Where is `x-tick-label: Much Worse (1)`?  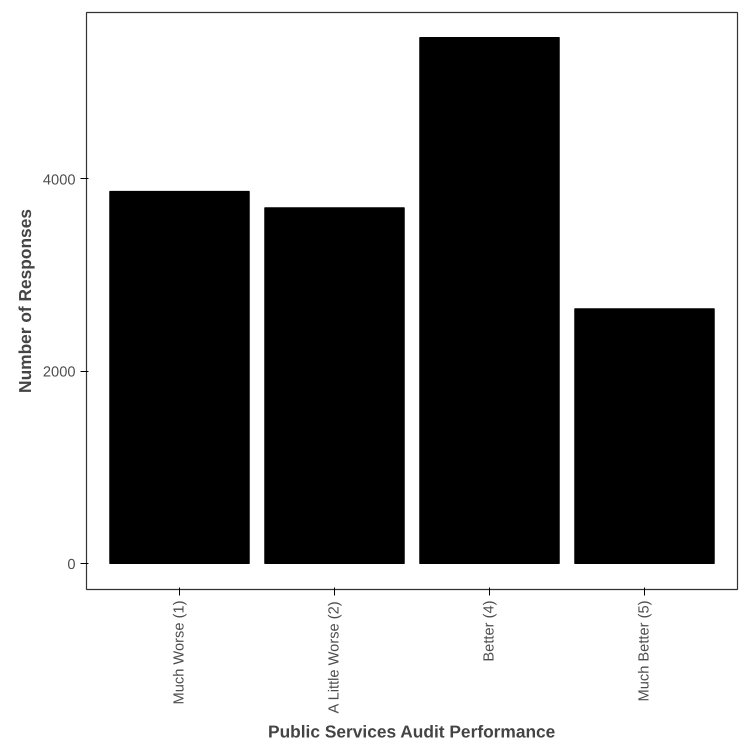 x-tick-label: Much Worse (1) is located at coordinates (180, 652).